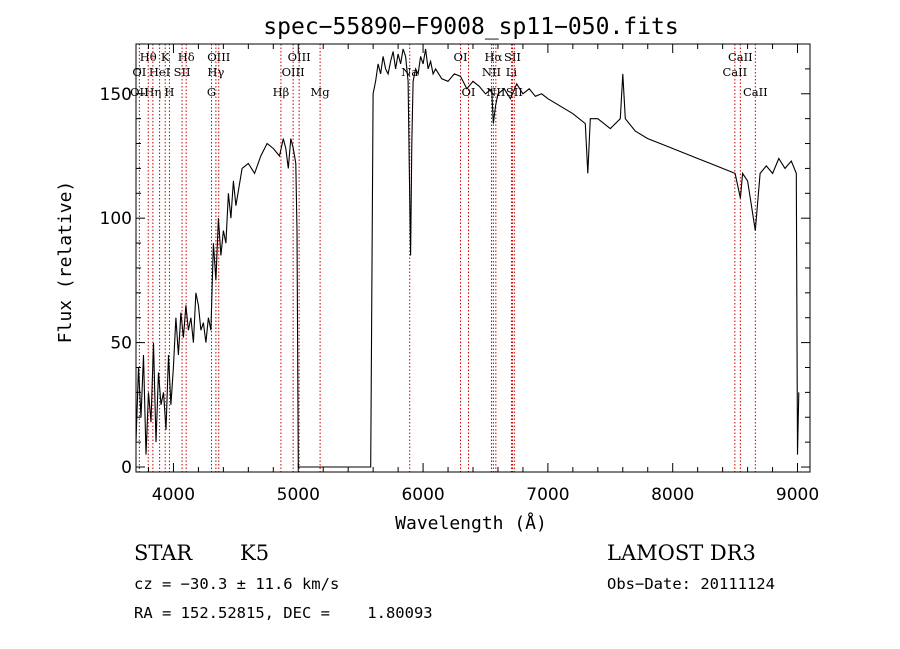 The height and width of the screenshot is (649, 900). I want to click on spectral-line-label: H, so click(169, 92).